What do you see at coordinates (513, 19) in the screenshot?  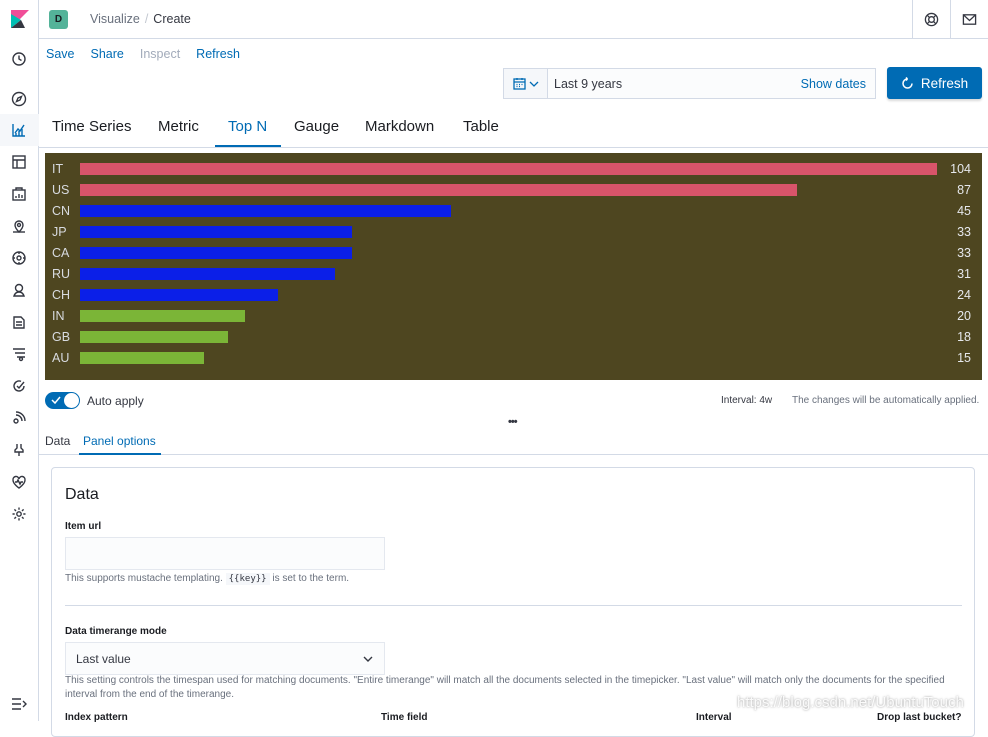 I see `top-header: D Visualize / Create` at bounding box center [513, 19].